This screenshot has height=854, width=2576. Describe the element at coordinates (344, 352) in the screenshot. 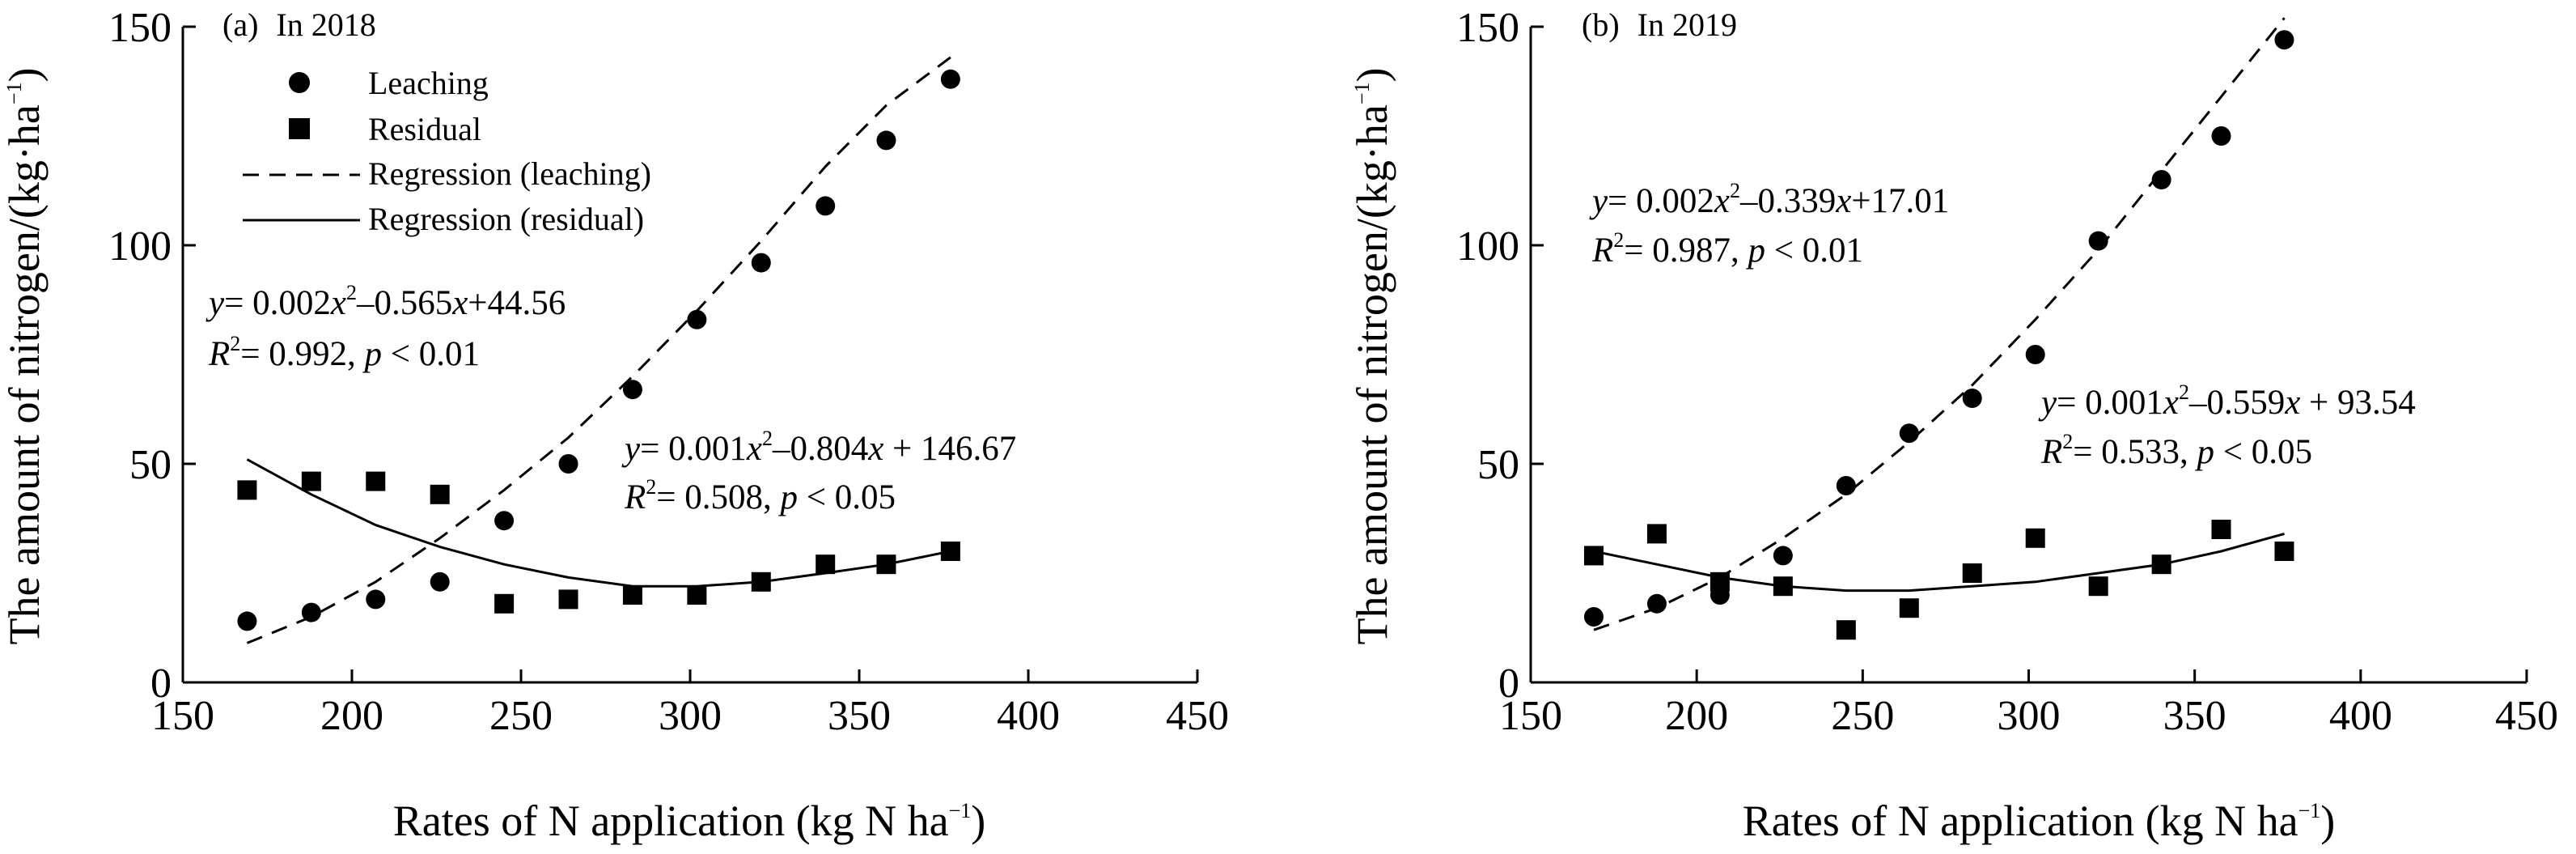

I see `r2-leaching: R2= 0.992, p < 0.01` at that location.